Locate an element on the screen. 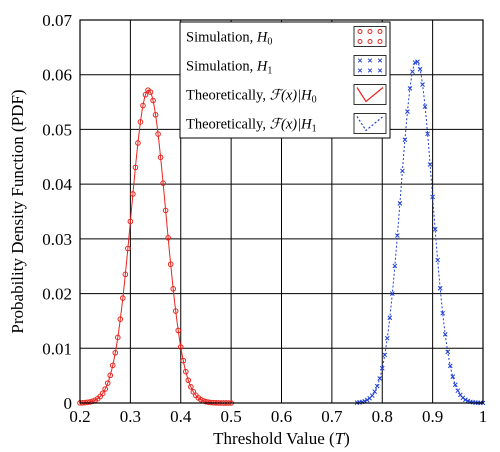  legend-label: Theoretically, ℱ(x)|H0 is located at coordinates (251, 97).